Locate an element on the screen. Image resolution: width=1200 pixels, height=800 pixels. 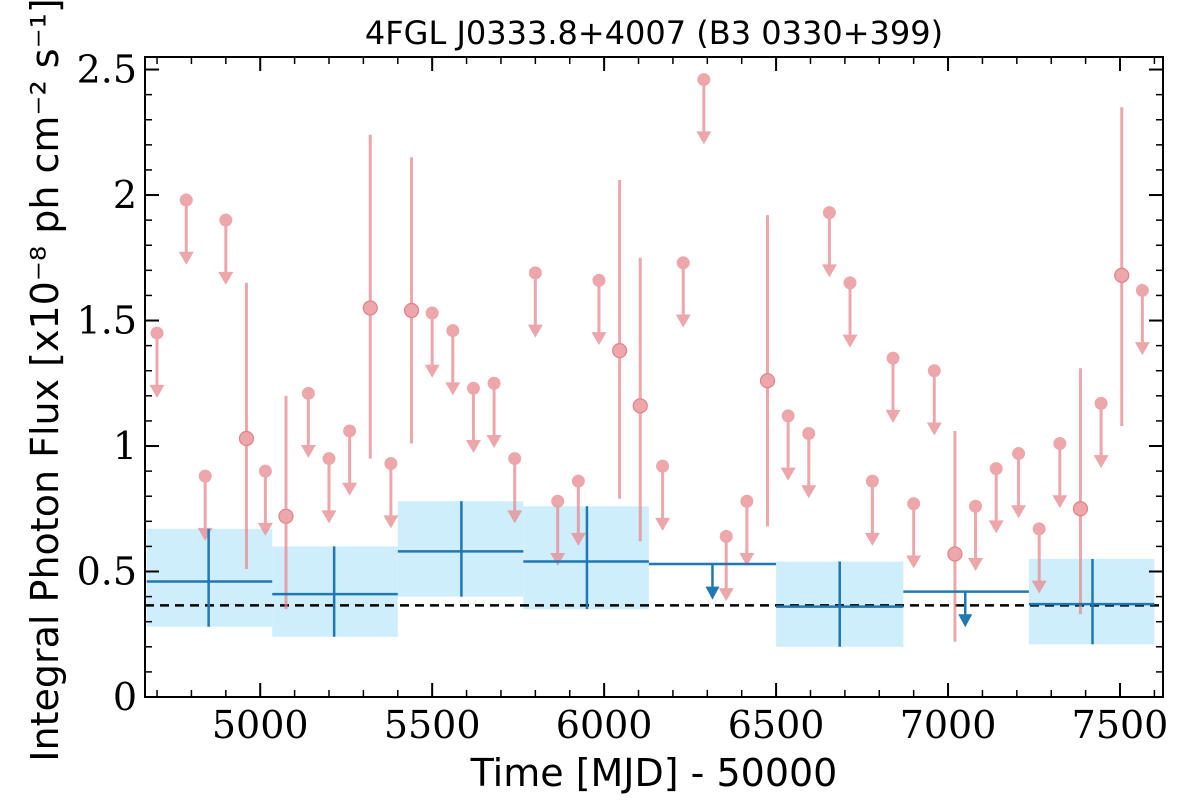
x-tick-label: 6500 is located at coordinates (776, 725).